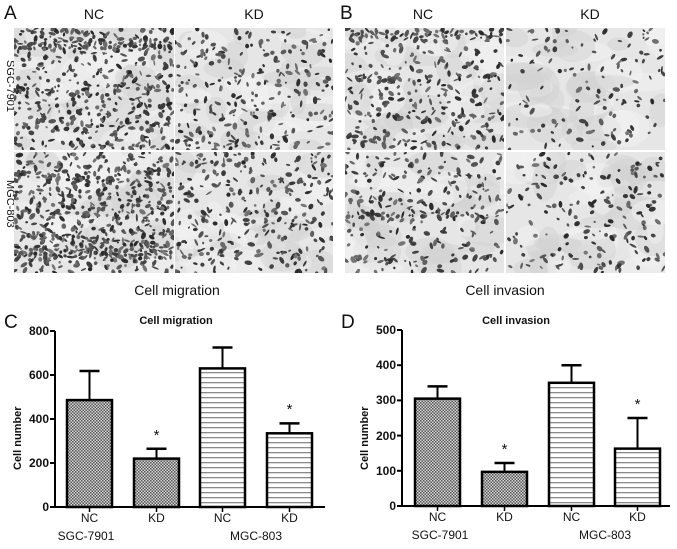 This screenshot has height=549, width=677. Describe the element at coordinates (94, 14) in the screenshot. I see `panel-a-column-nc: NC` at that location.